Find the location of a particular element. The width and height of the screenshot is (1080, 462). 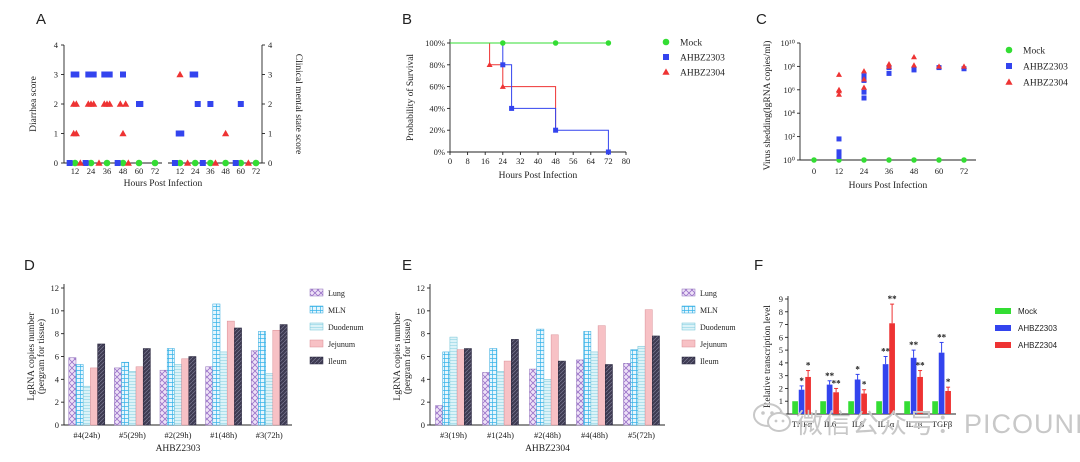

y-tick-label: 40% is located at coordinates (437, 108).